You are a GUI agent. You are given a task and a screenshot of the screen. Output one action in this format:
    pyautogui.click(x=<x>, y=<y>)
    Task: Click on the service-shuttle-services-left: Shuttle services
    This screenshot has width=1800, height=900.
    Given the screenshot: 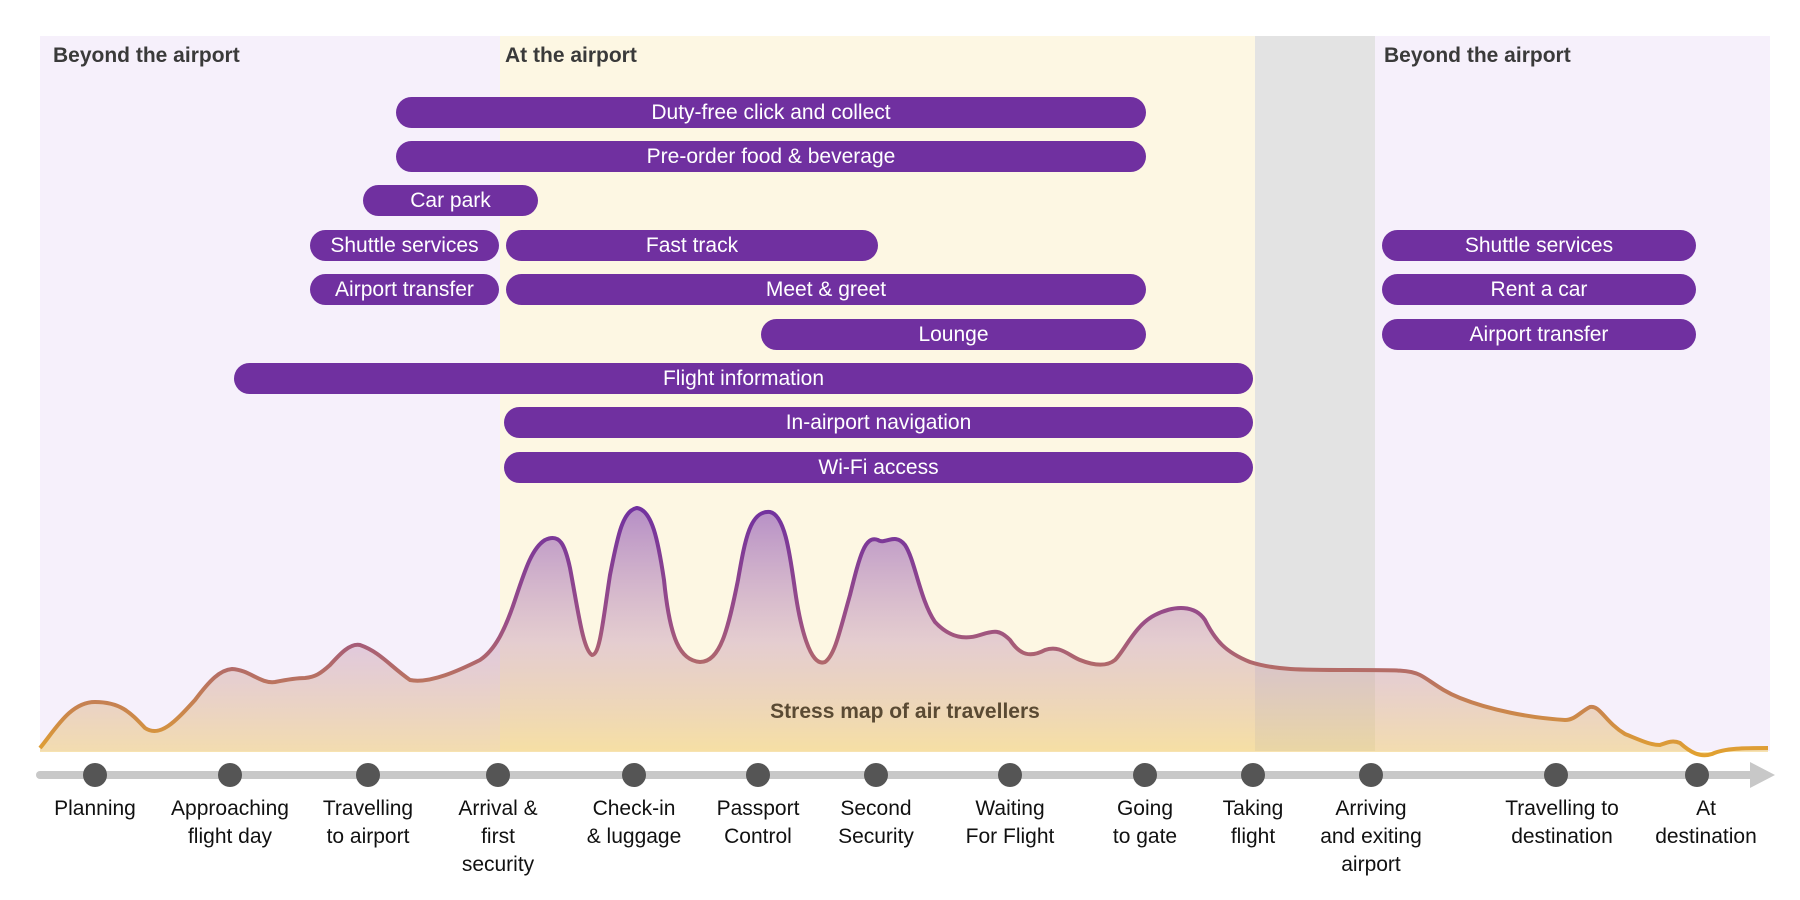 What is the action you would take?
    pyautogui.click(x=404, y=245)
    